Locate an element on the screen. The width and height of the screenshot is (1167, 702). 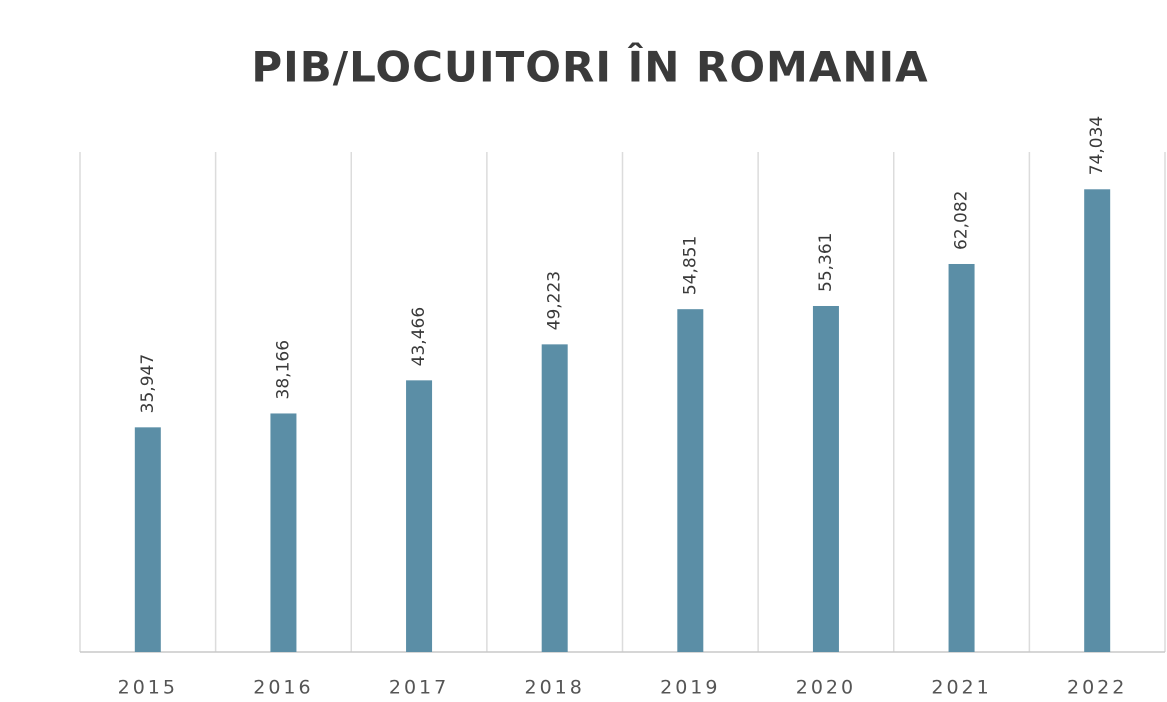
x-tick-label: 2020 is located at coordinates (826, 688).